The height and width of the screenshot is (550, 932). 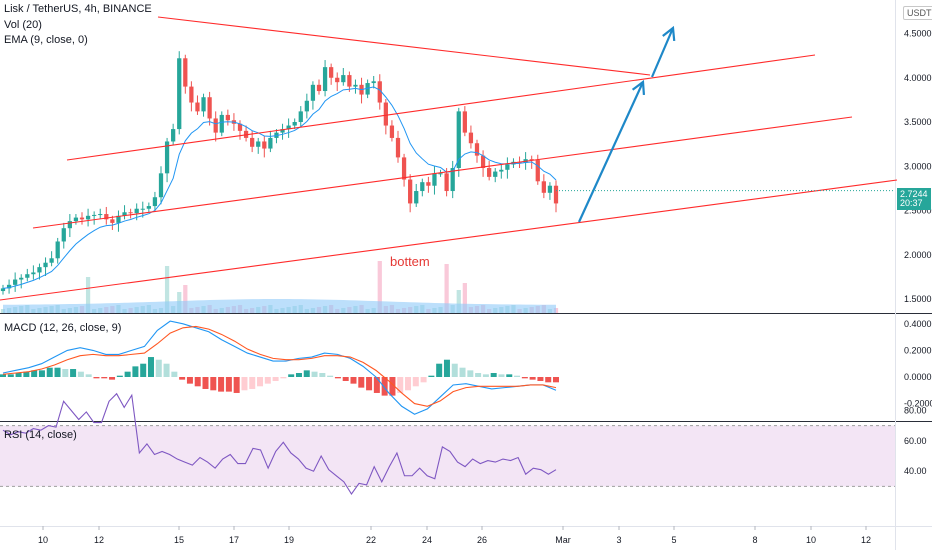 What do you see at coordinates (371, 540) in the screenshot?
I see `time-tick-label: 22` at bounding box center [371, 540].